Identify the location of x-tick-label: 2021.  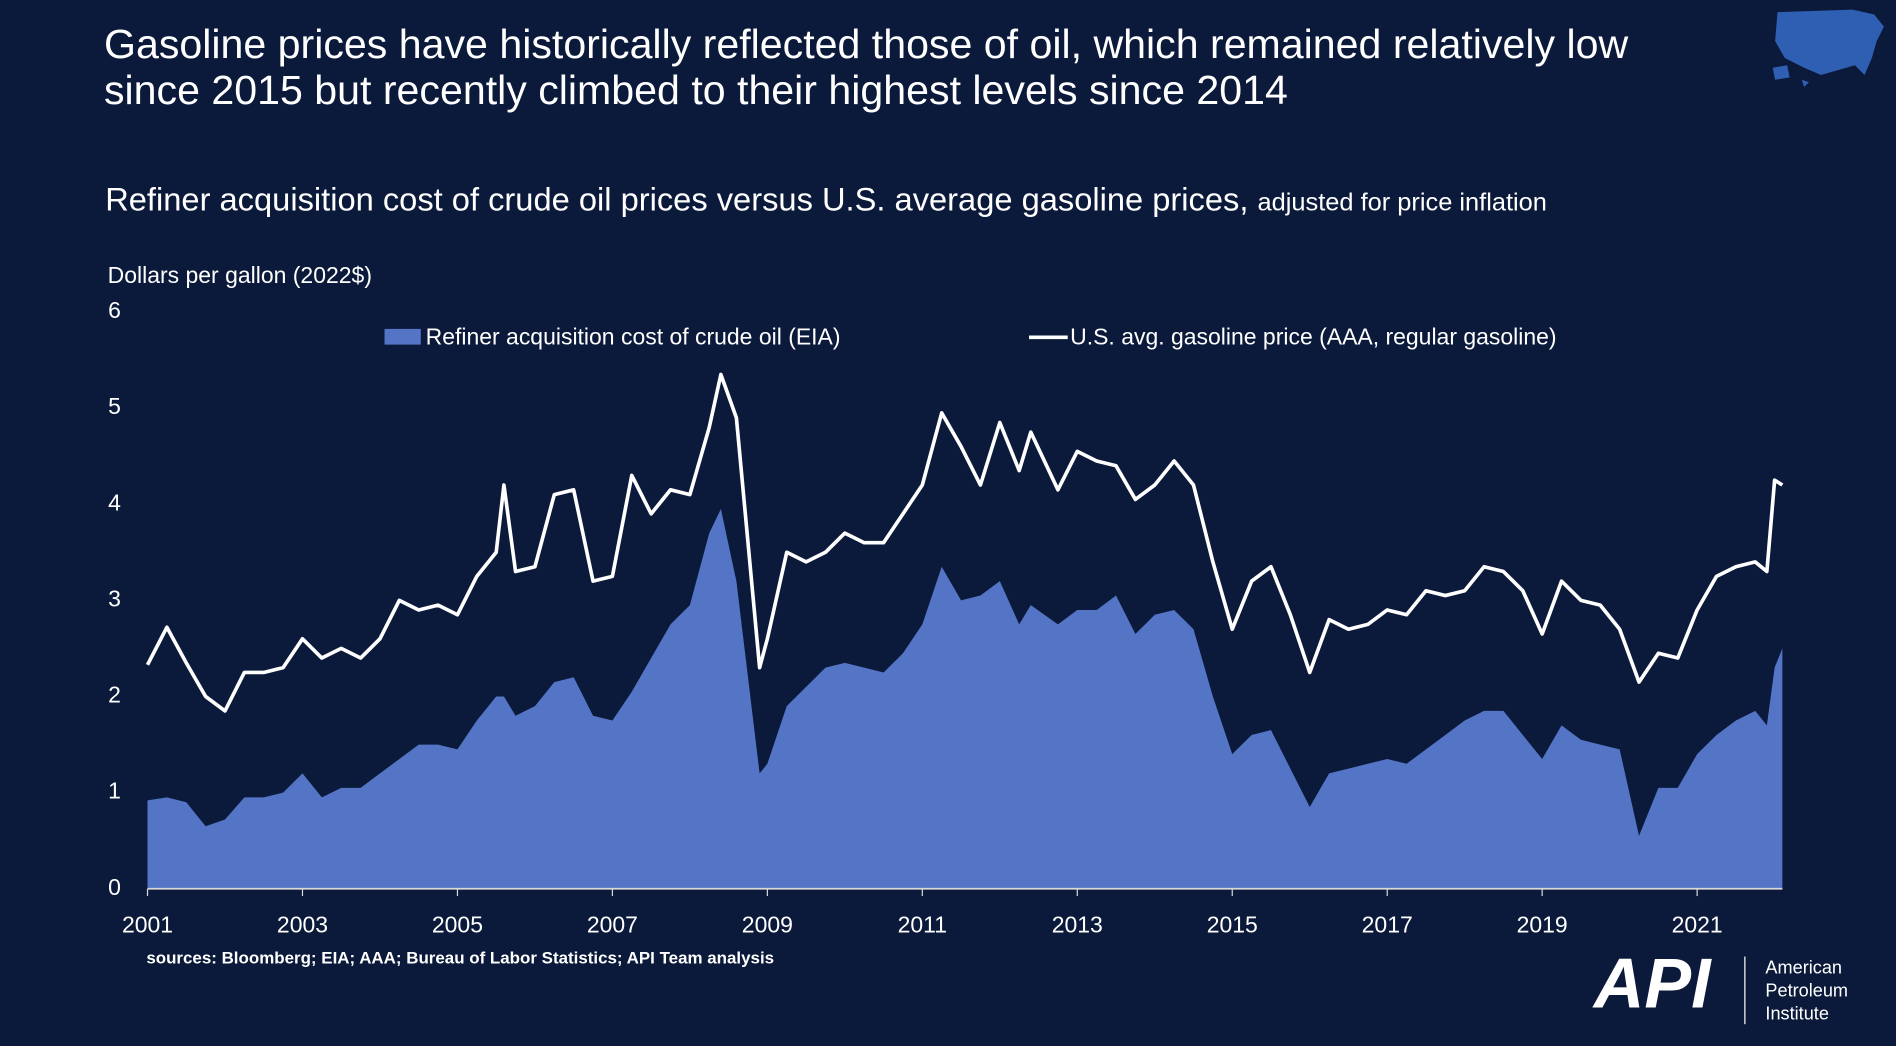
(1697, 924).